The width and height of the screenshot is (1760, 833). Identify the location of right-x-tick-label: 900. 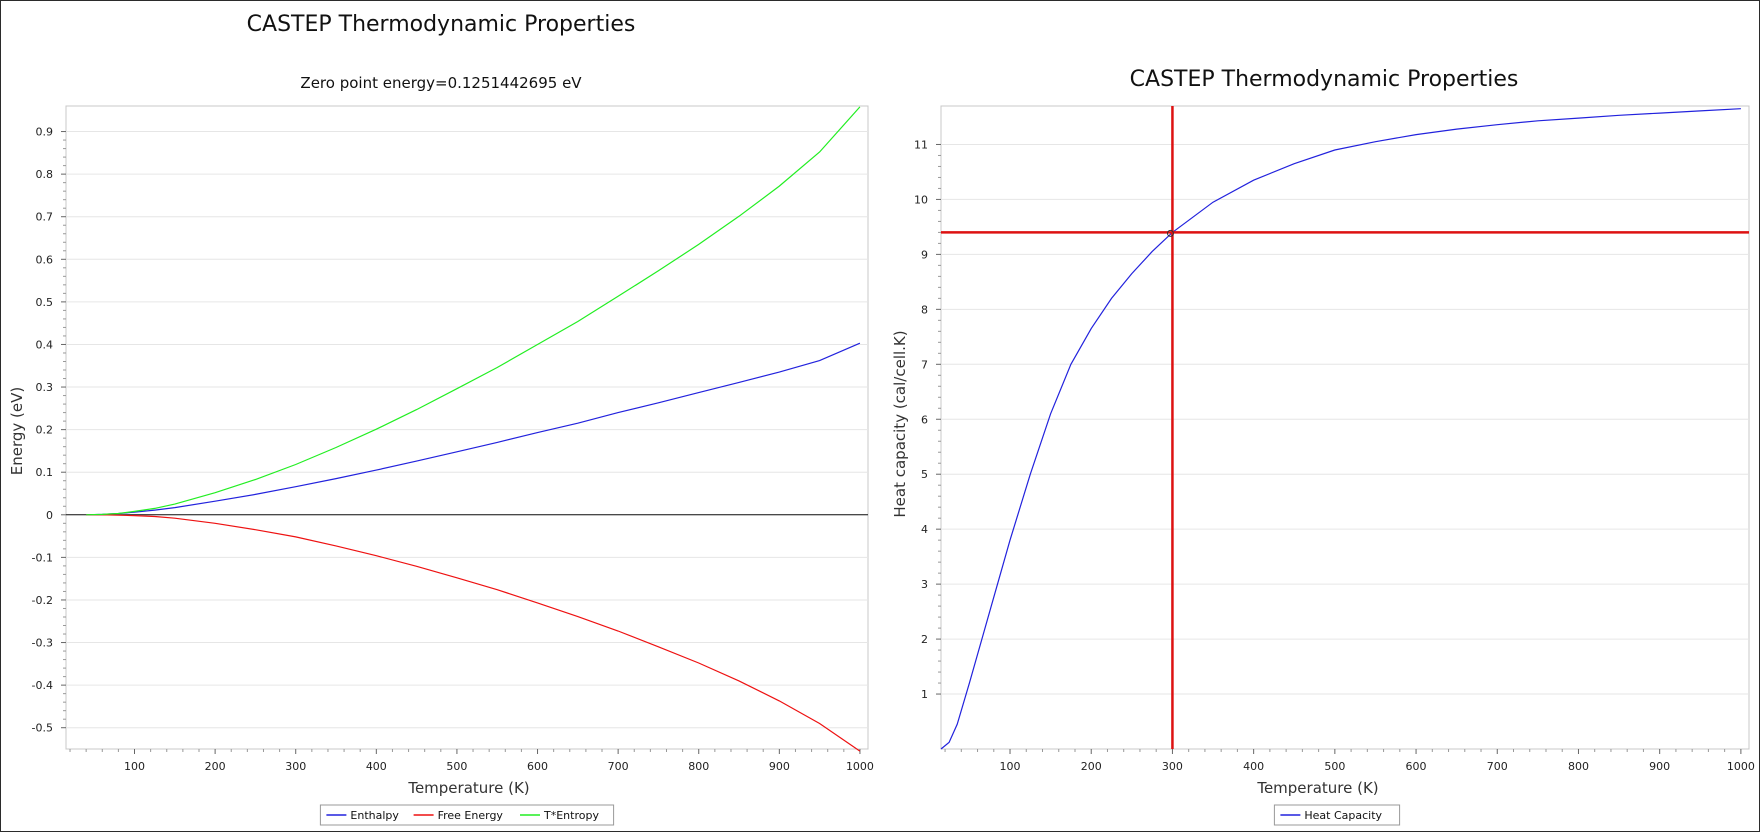
(1659, 766).